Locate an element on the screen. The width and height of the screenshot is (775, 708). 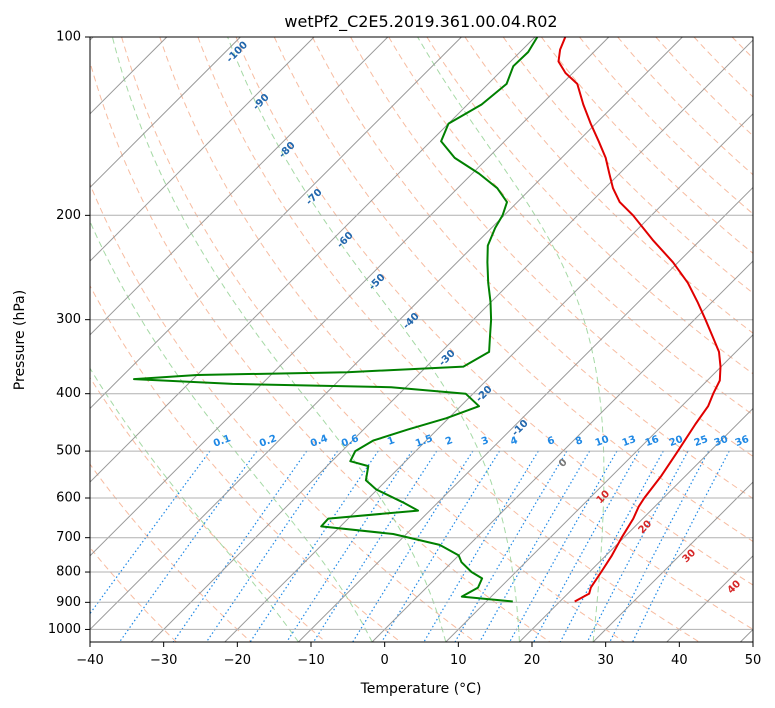
chart-title: wetPf2_C2E5.2019.361.00.04.R02 is located at coordinates (420, 22).